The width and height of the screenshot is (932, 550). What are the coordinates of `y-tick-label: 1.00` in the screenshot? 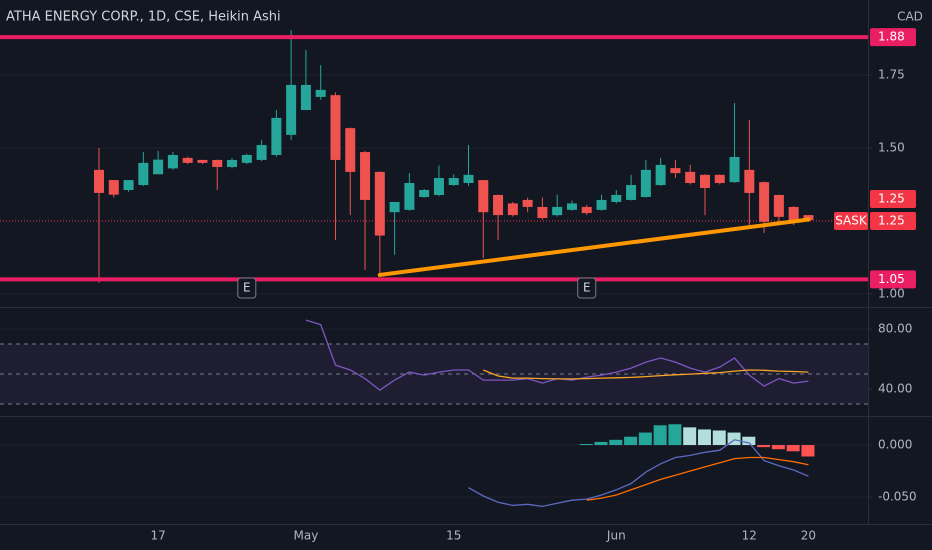 It's located at (891, 293).